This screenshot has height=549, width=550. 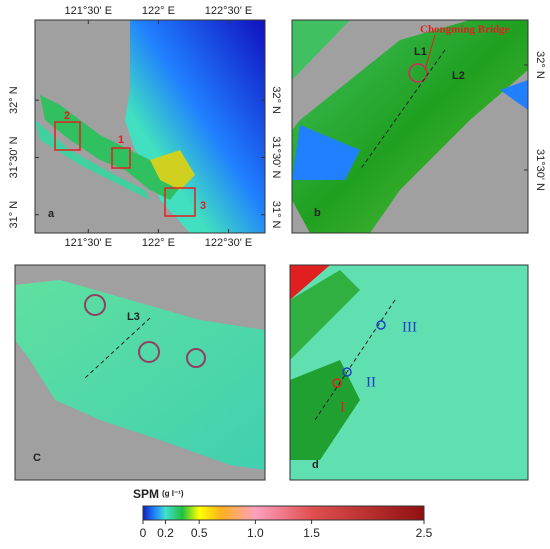 I want to click on box-label: 1, so click(x=121, y=140).